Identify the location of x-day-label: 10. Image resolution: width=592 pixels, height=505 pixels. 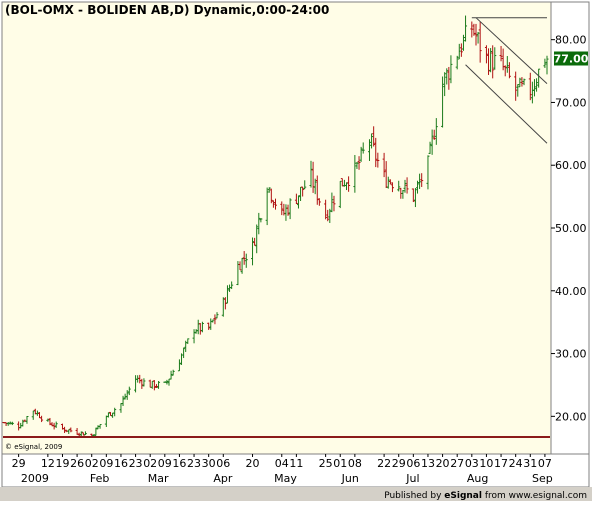
(486, 463).